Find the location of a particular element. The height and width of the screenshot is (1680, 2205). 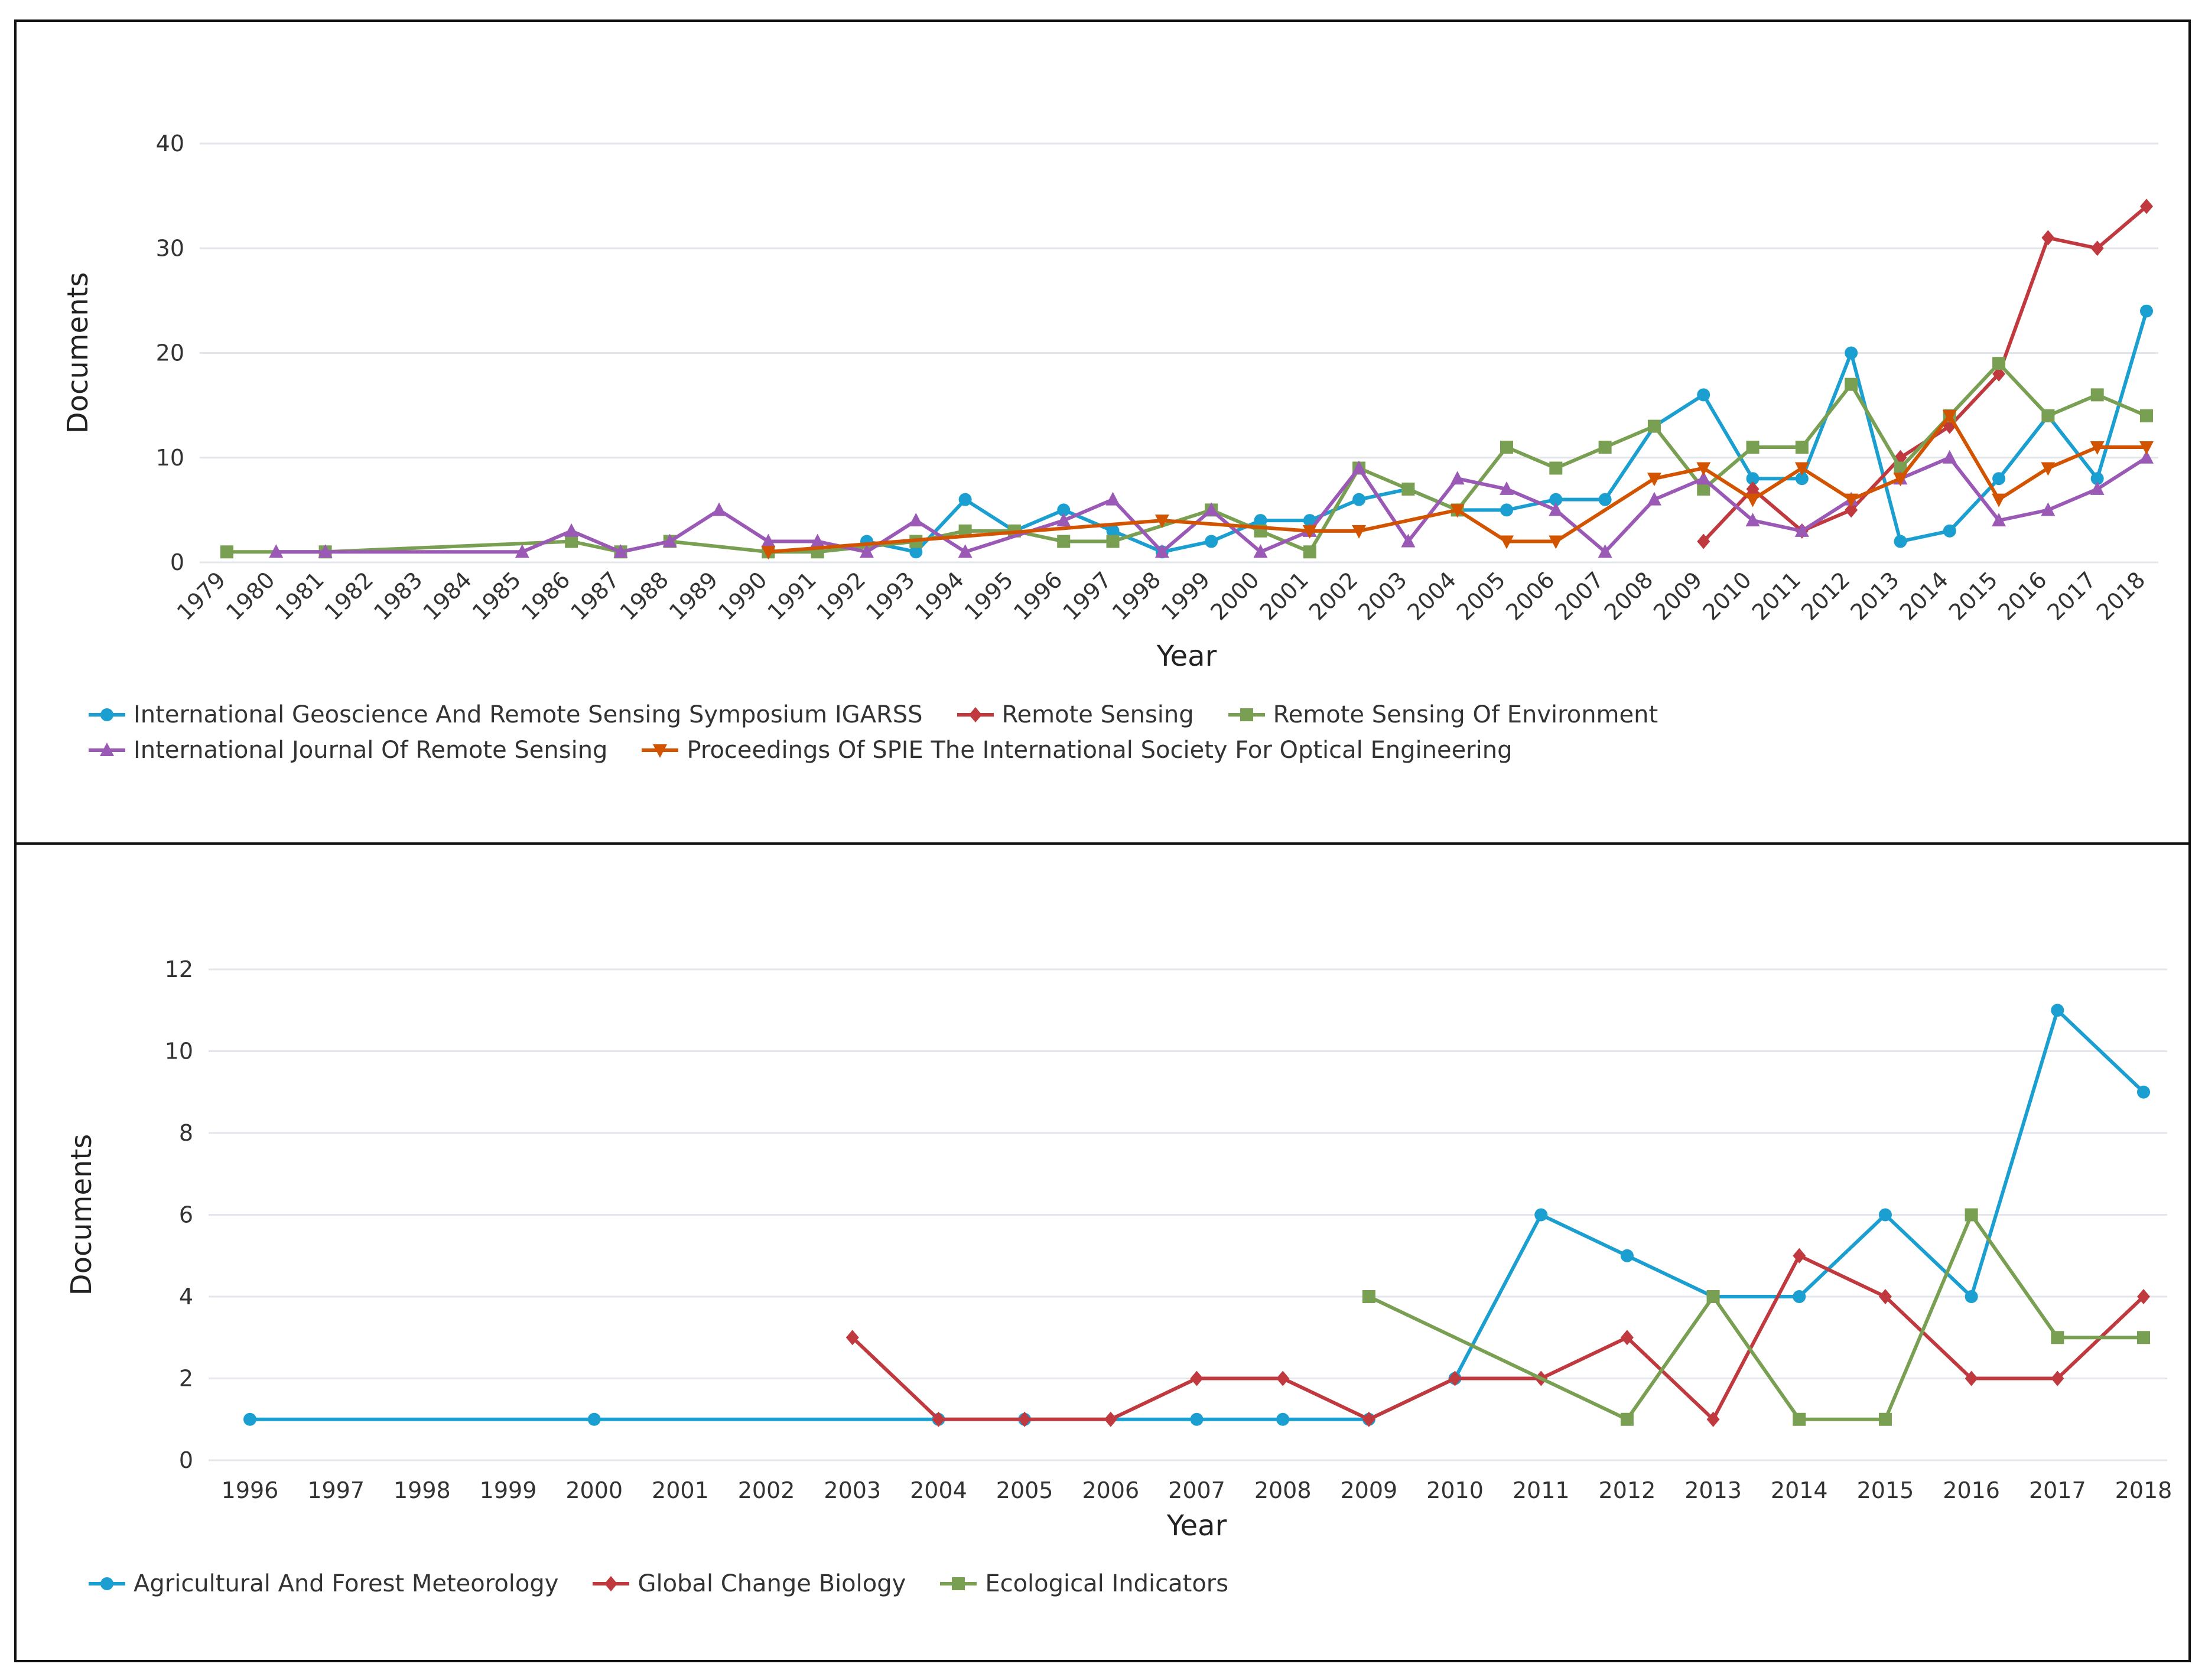

y-tick-label: 40 is located at coordinates (170, 144).